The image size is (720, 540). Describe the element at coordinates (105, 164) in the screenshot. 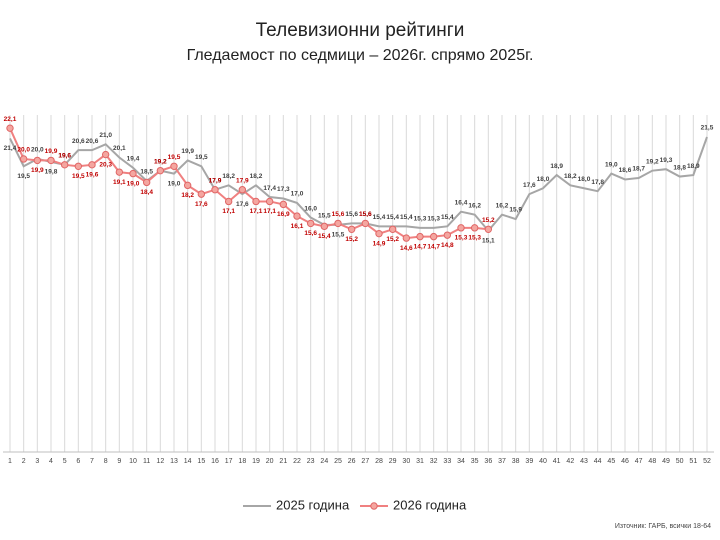

I see `data-label: 20,3` at that location.